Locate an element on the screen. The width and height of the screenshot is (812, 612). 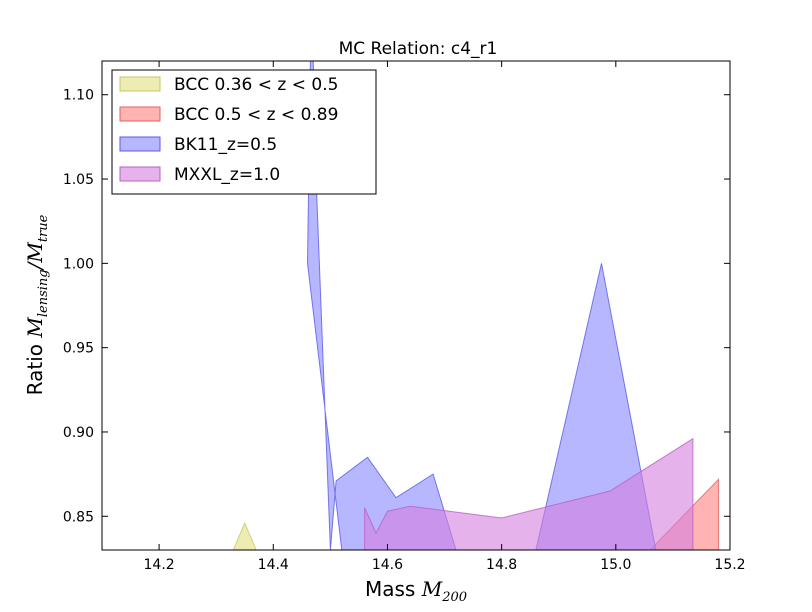
x-tick-label: 14.8 is located at coordinates (501, 565).